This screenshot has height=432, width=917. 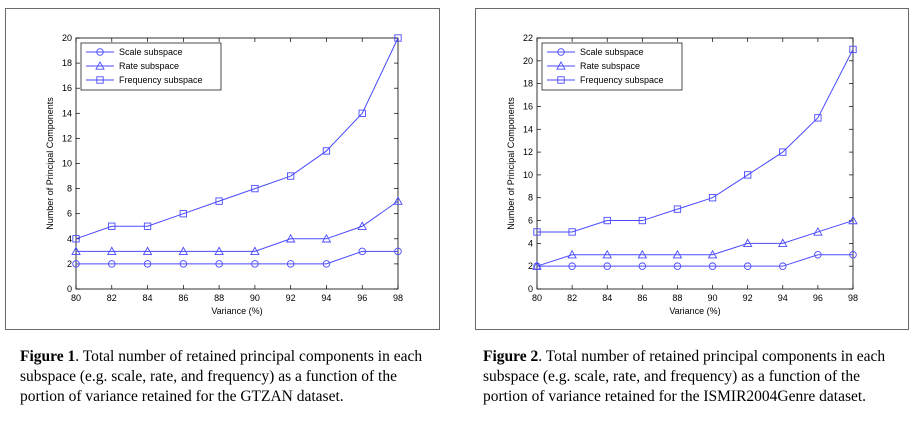 What do you see at coordinates (67, 63) in the screenshot?
I see `chart-1-y-tick-label: 18` at bounding box center [67, 63].